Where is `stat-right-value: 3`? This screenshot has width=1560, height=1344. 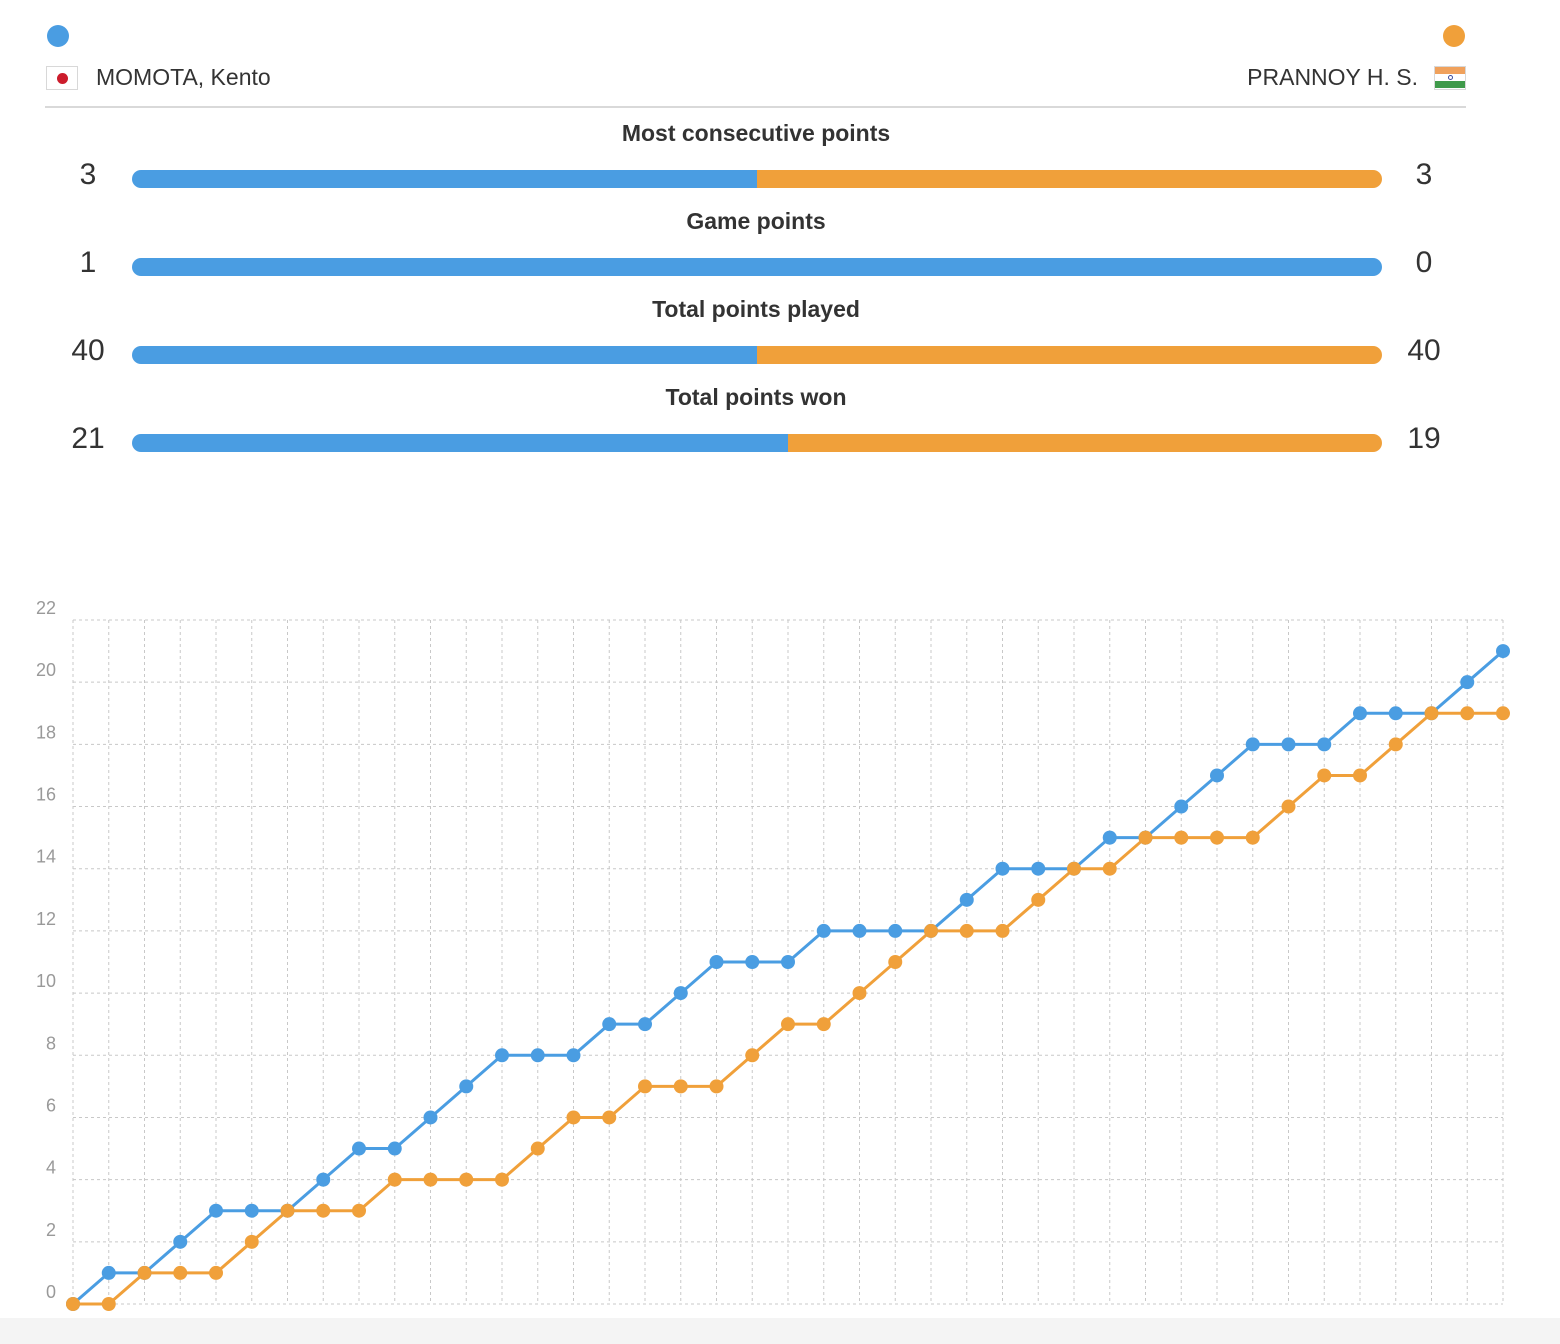
stat-right-value: 3 is located at coordinates (1424, 174).